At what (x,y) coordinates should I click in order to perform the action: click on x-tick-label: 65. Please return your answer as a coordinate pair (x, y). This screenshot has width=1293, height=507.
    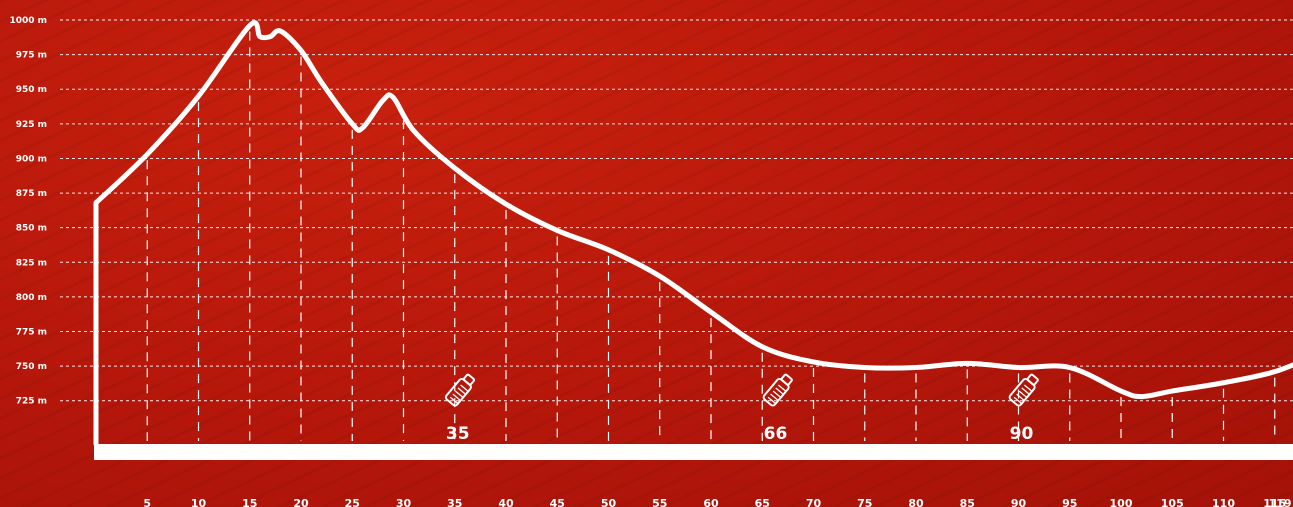
    Looking at the image, I should click on (762, 502).